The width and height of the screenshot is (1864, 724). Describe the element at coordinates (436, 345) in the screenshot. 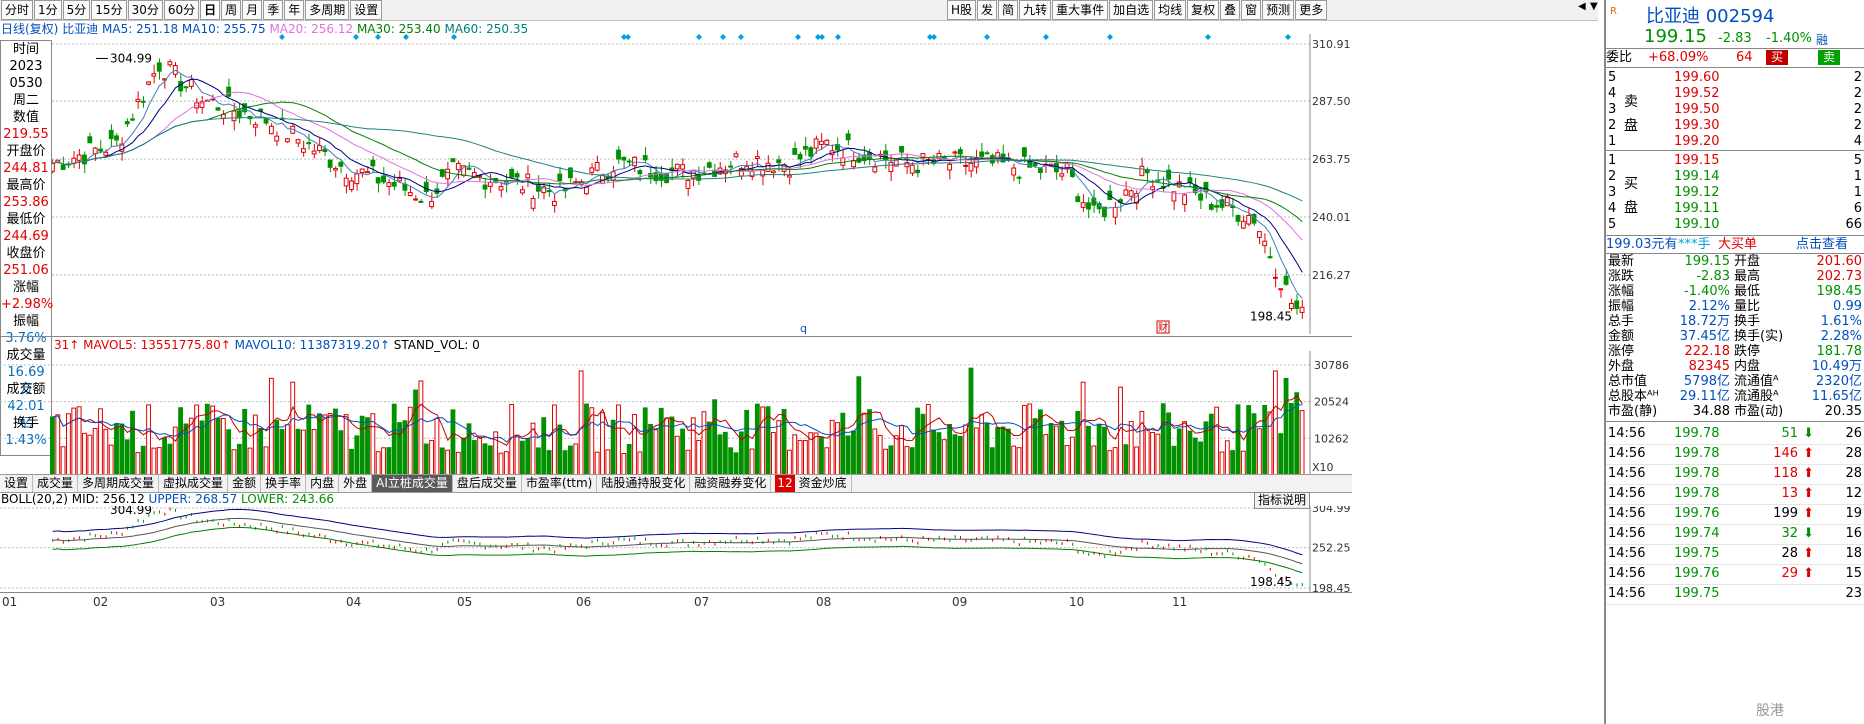

I see `stand-vol-label: STAND_VOL: 0` at that location.